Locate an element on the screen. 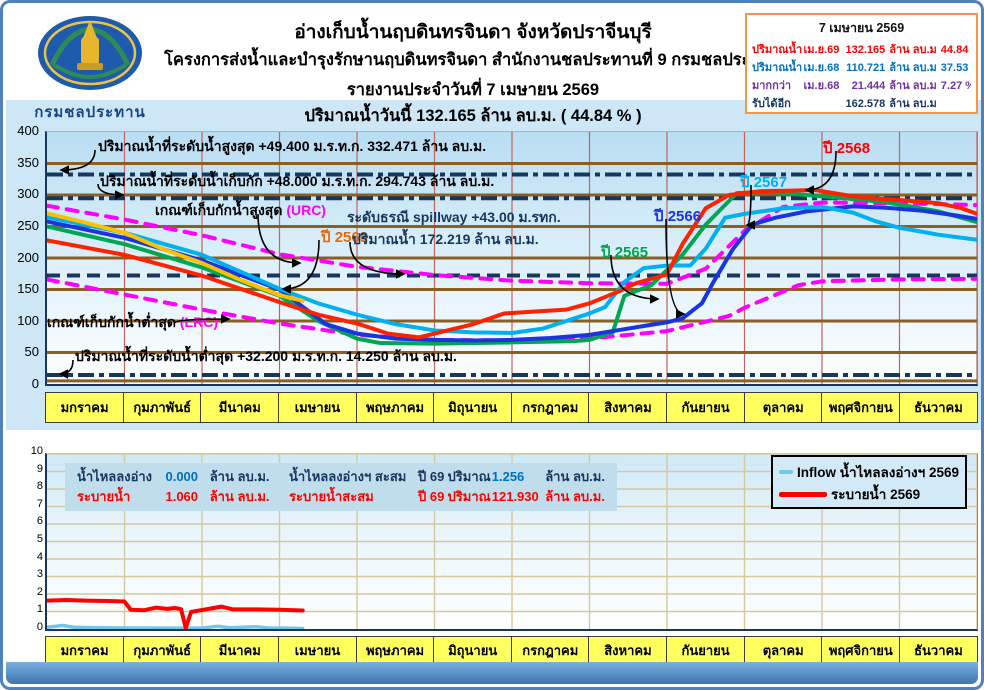  y-tick-label: 8 is located at coordinates (39, 486).